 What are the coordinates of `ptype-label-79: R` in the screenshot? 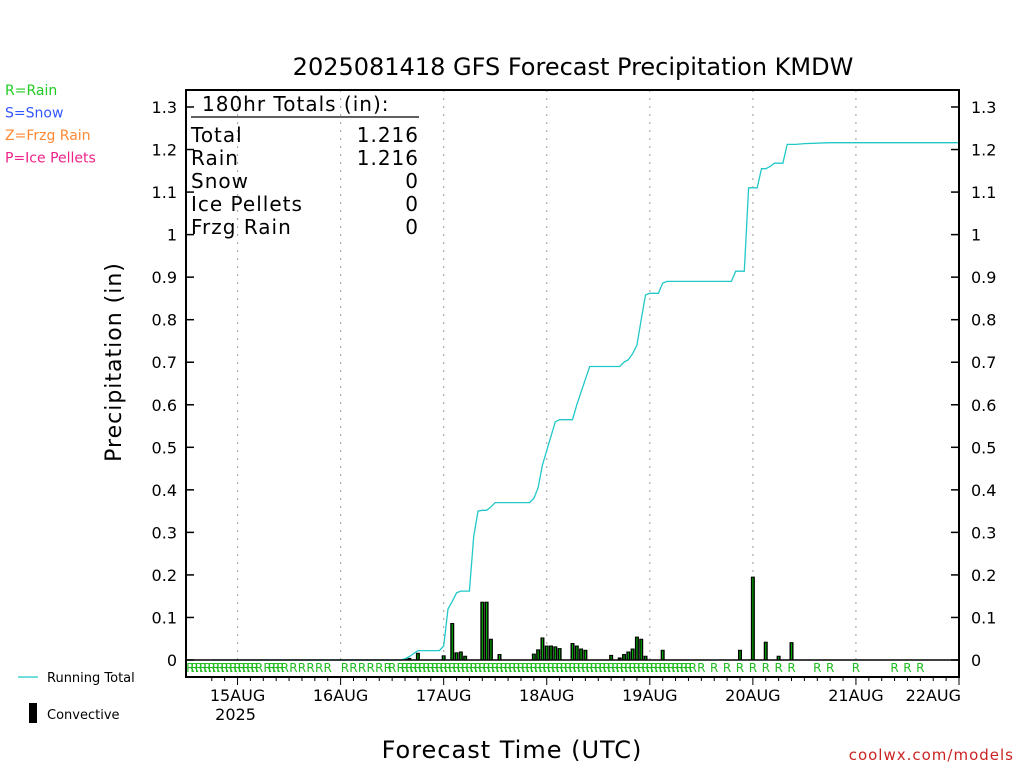 It's located at (594, 668).